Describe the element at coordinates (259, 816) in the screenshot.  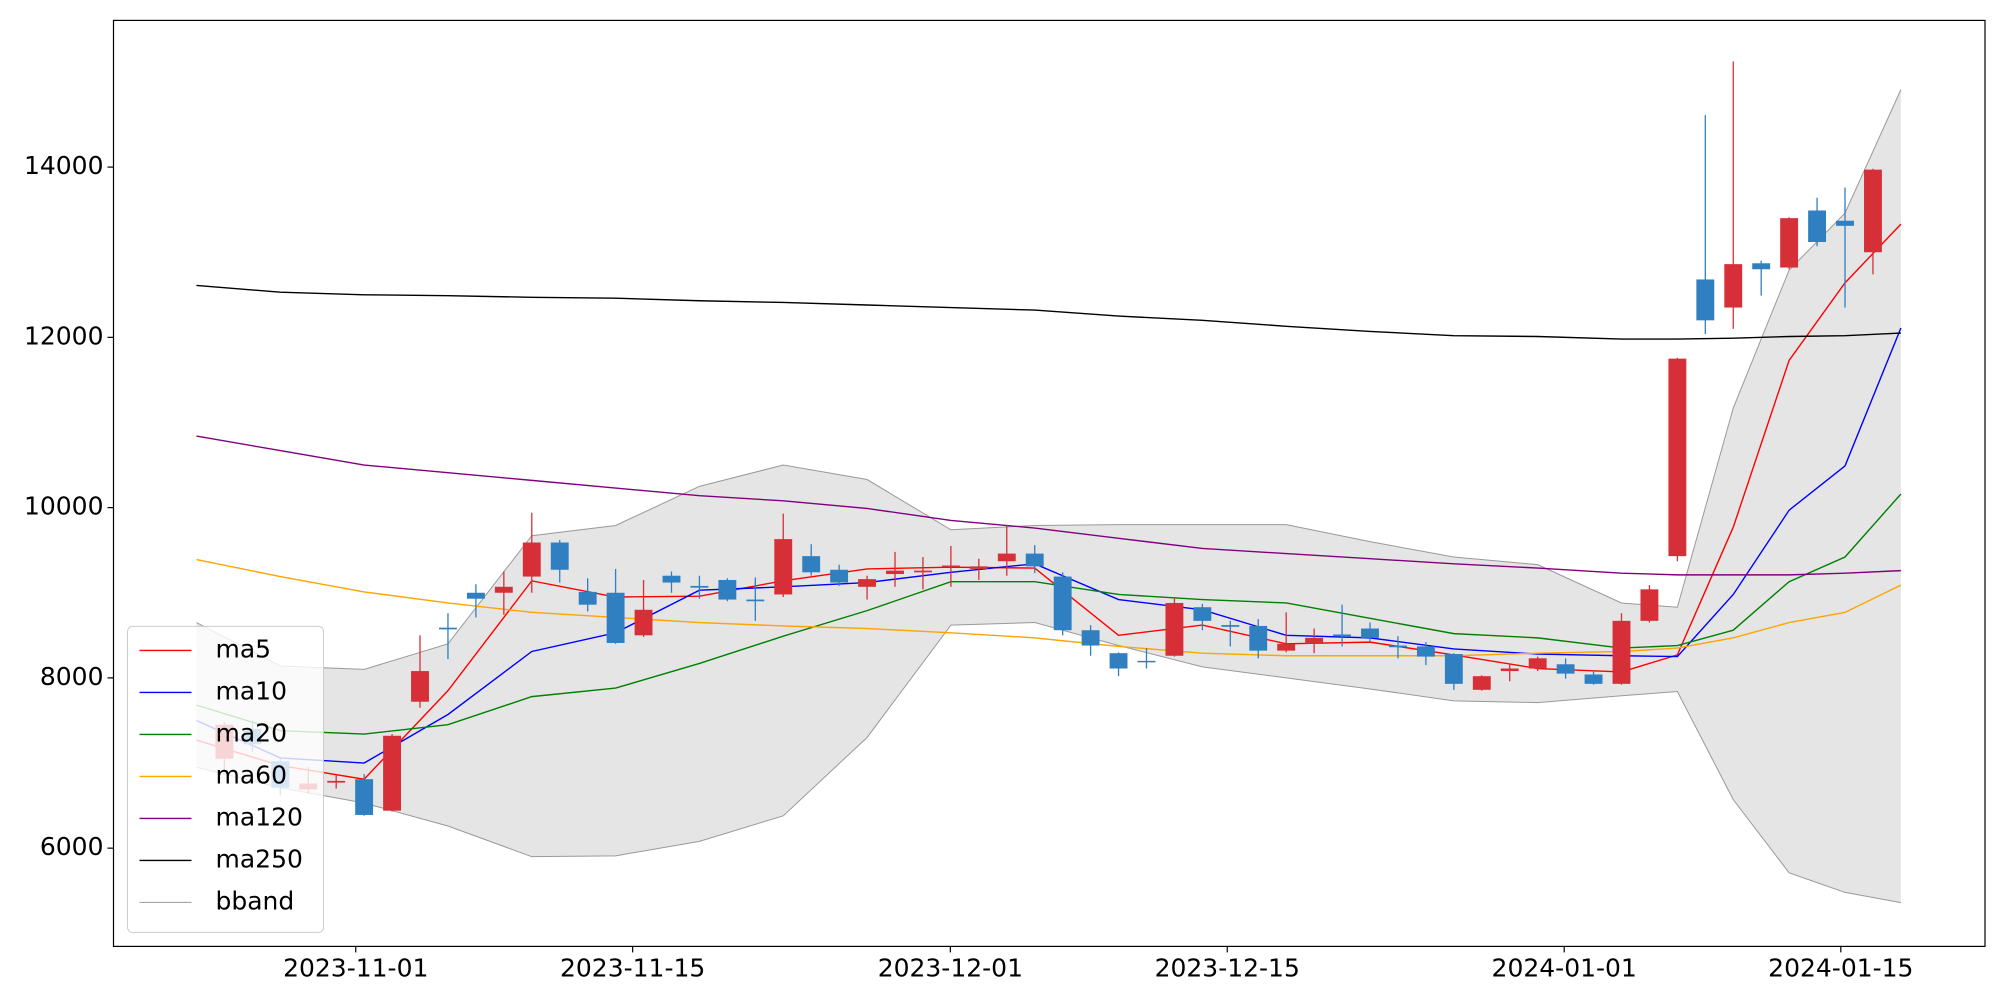
I see `legend-label: ma120` at that location.